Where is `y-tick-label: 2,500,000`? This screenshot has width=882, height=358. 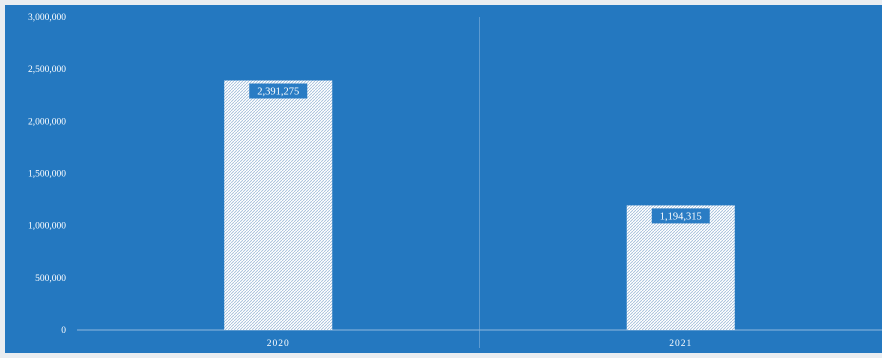
y-tick-label: 2,500,000 is located at coordinates (47, 70).